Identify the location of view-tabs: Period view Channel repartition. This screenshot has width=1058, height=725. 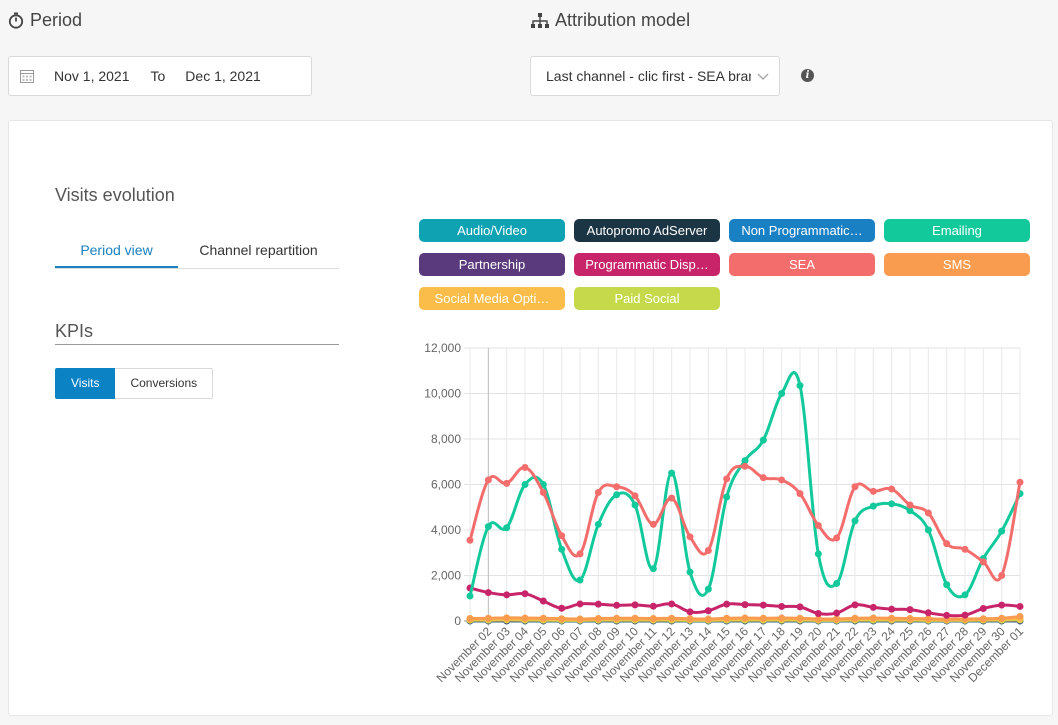
(197, 250).